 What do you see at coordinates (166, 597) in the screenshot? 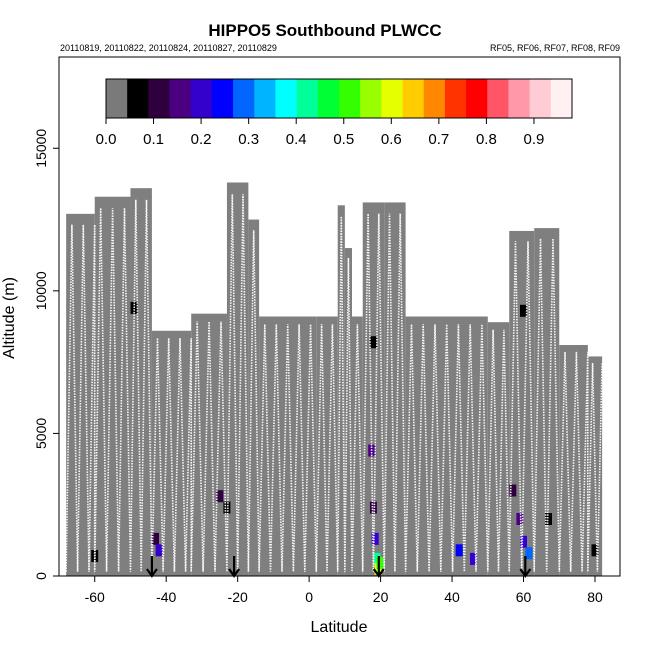
I see `x-tick-label: -40` at bounding box center [166, 597].